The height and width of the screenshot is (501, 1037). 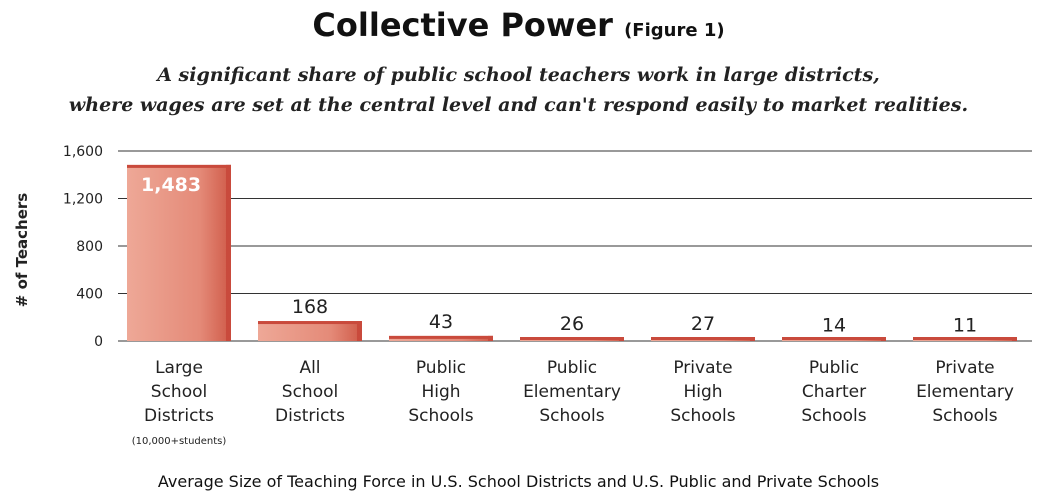 I want to click on chart-title-text: Collective Power, so click(x=462, y=25).